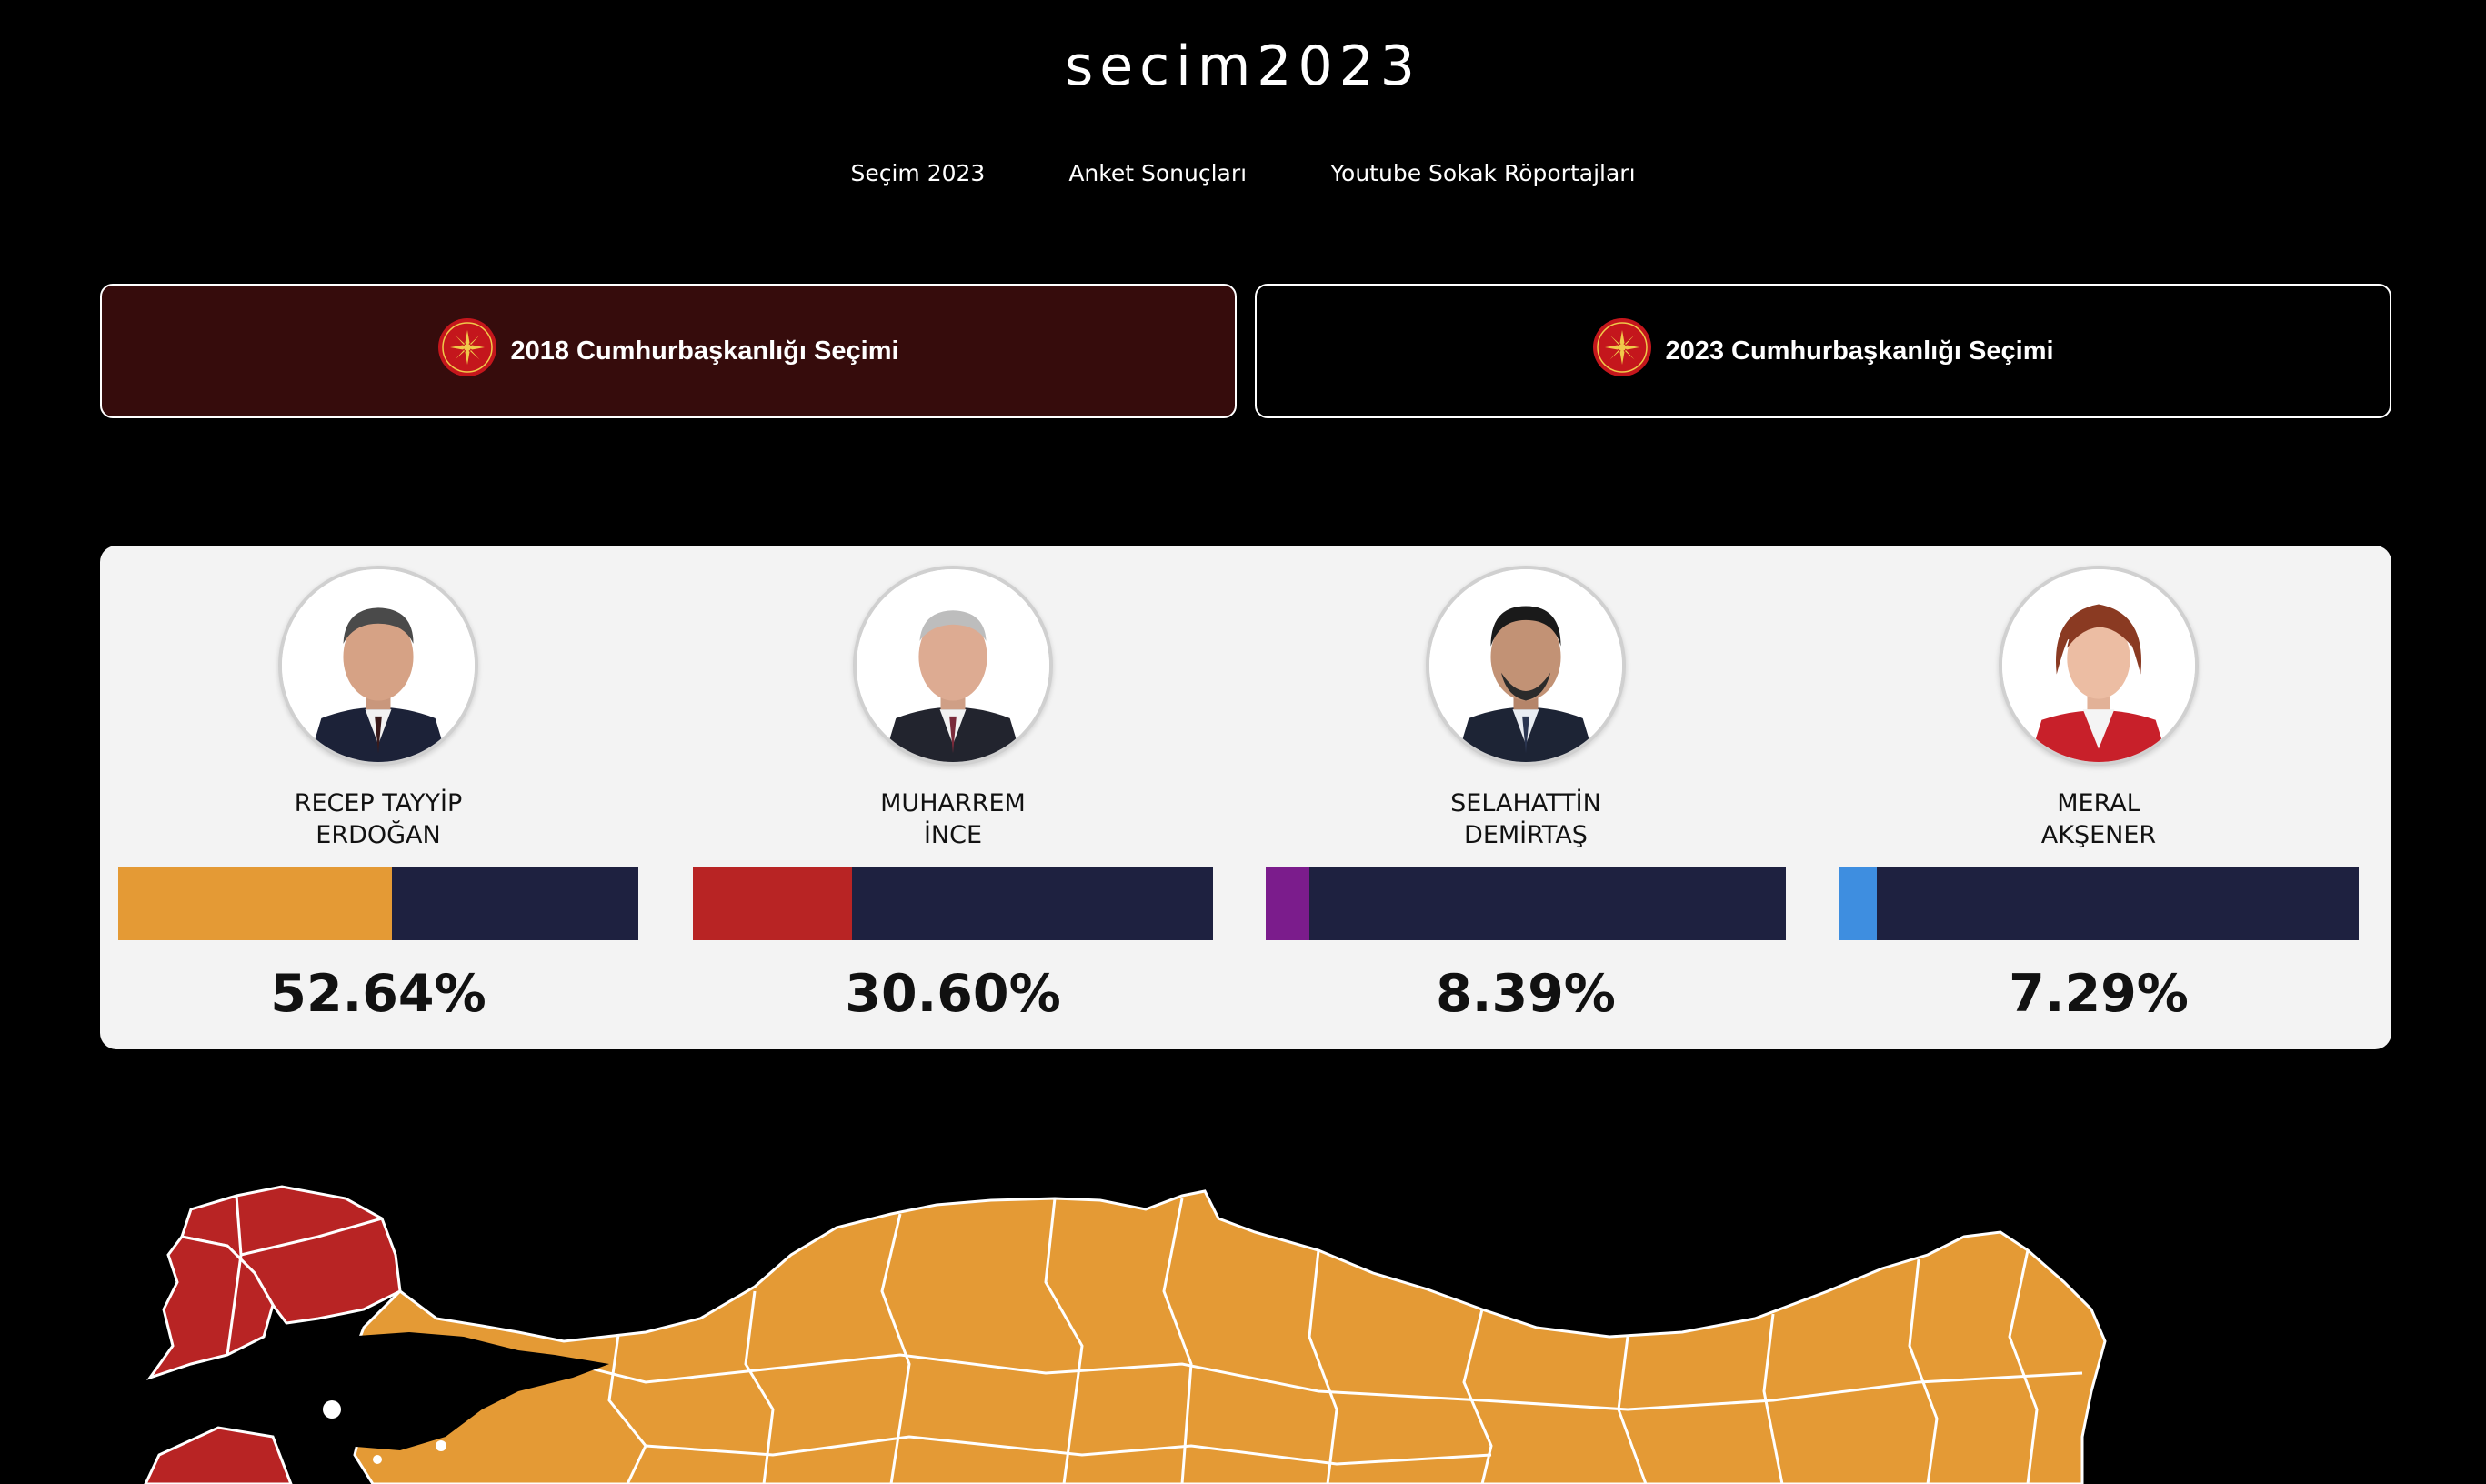  Describe the element at coordinates (953, 994) in the screenshot. I see `vote-percent-ince: 30.60%` at that location.